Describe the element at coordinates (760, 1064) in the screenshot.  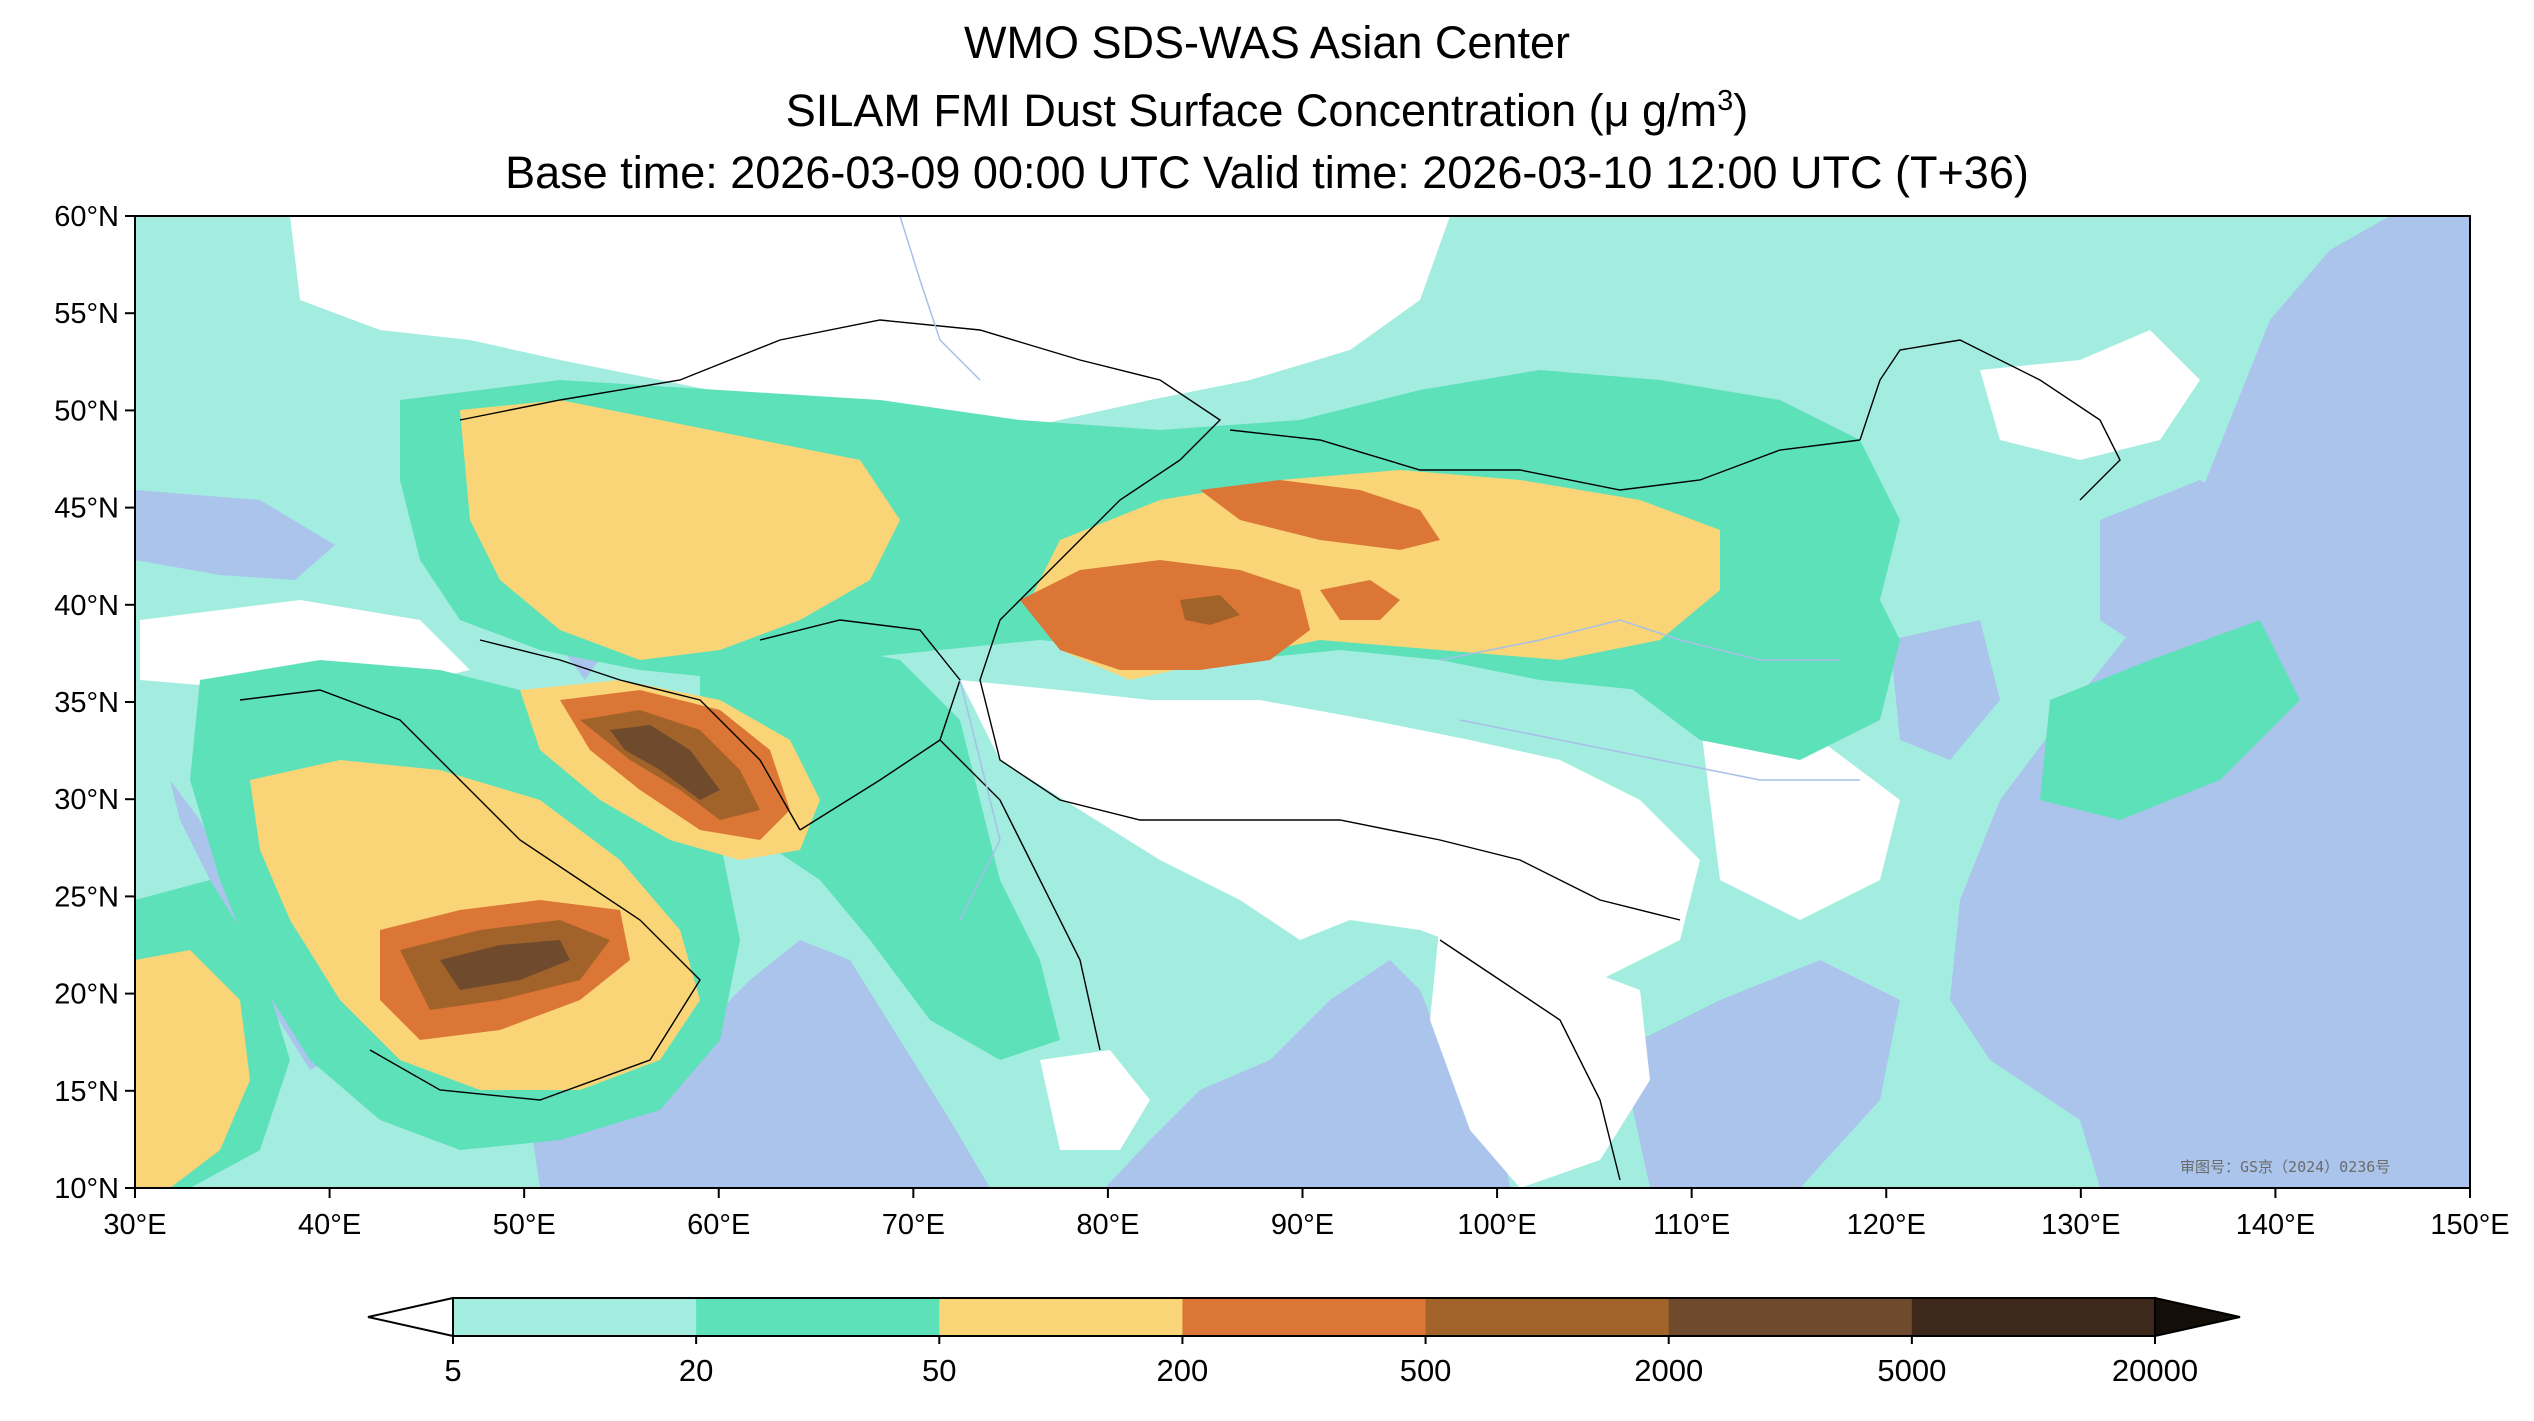
I see `arabian-sea` at that location.